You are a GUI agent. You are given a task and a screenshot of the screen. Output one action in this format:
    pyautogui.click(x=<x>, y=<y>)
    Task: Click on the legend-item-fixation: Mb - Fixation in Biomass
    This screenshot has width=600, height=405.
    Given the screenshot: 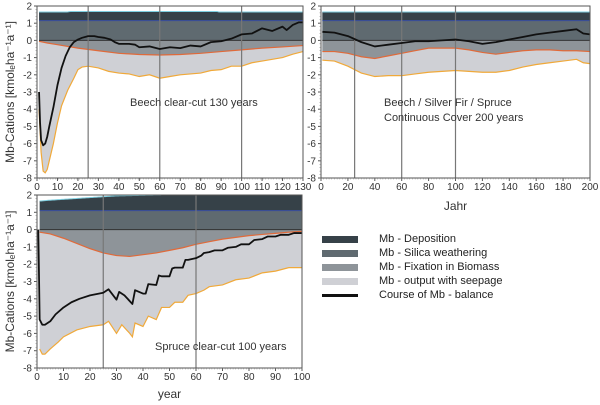 What is the action you would take?
    pyautogui.click(x=412, y=267)
    